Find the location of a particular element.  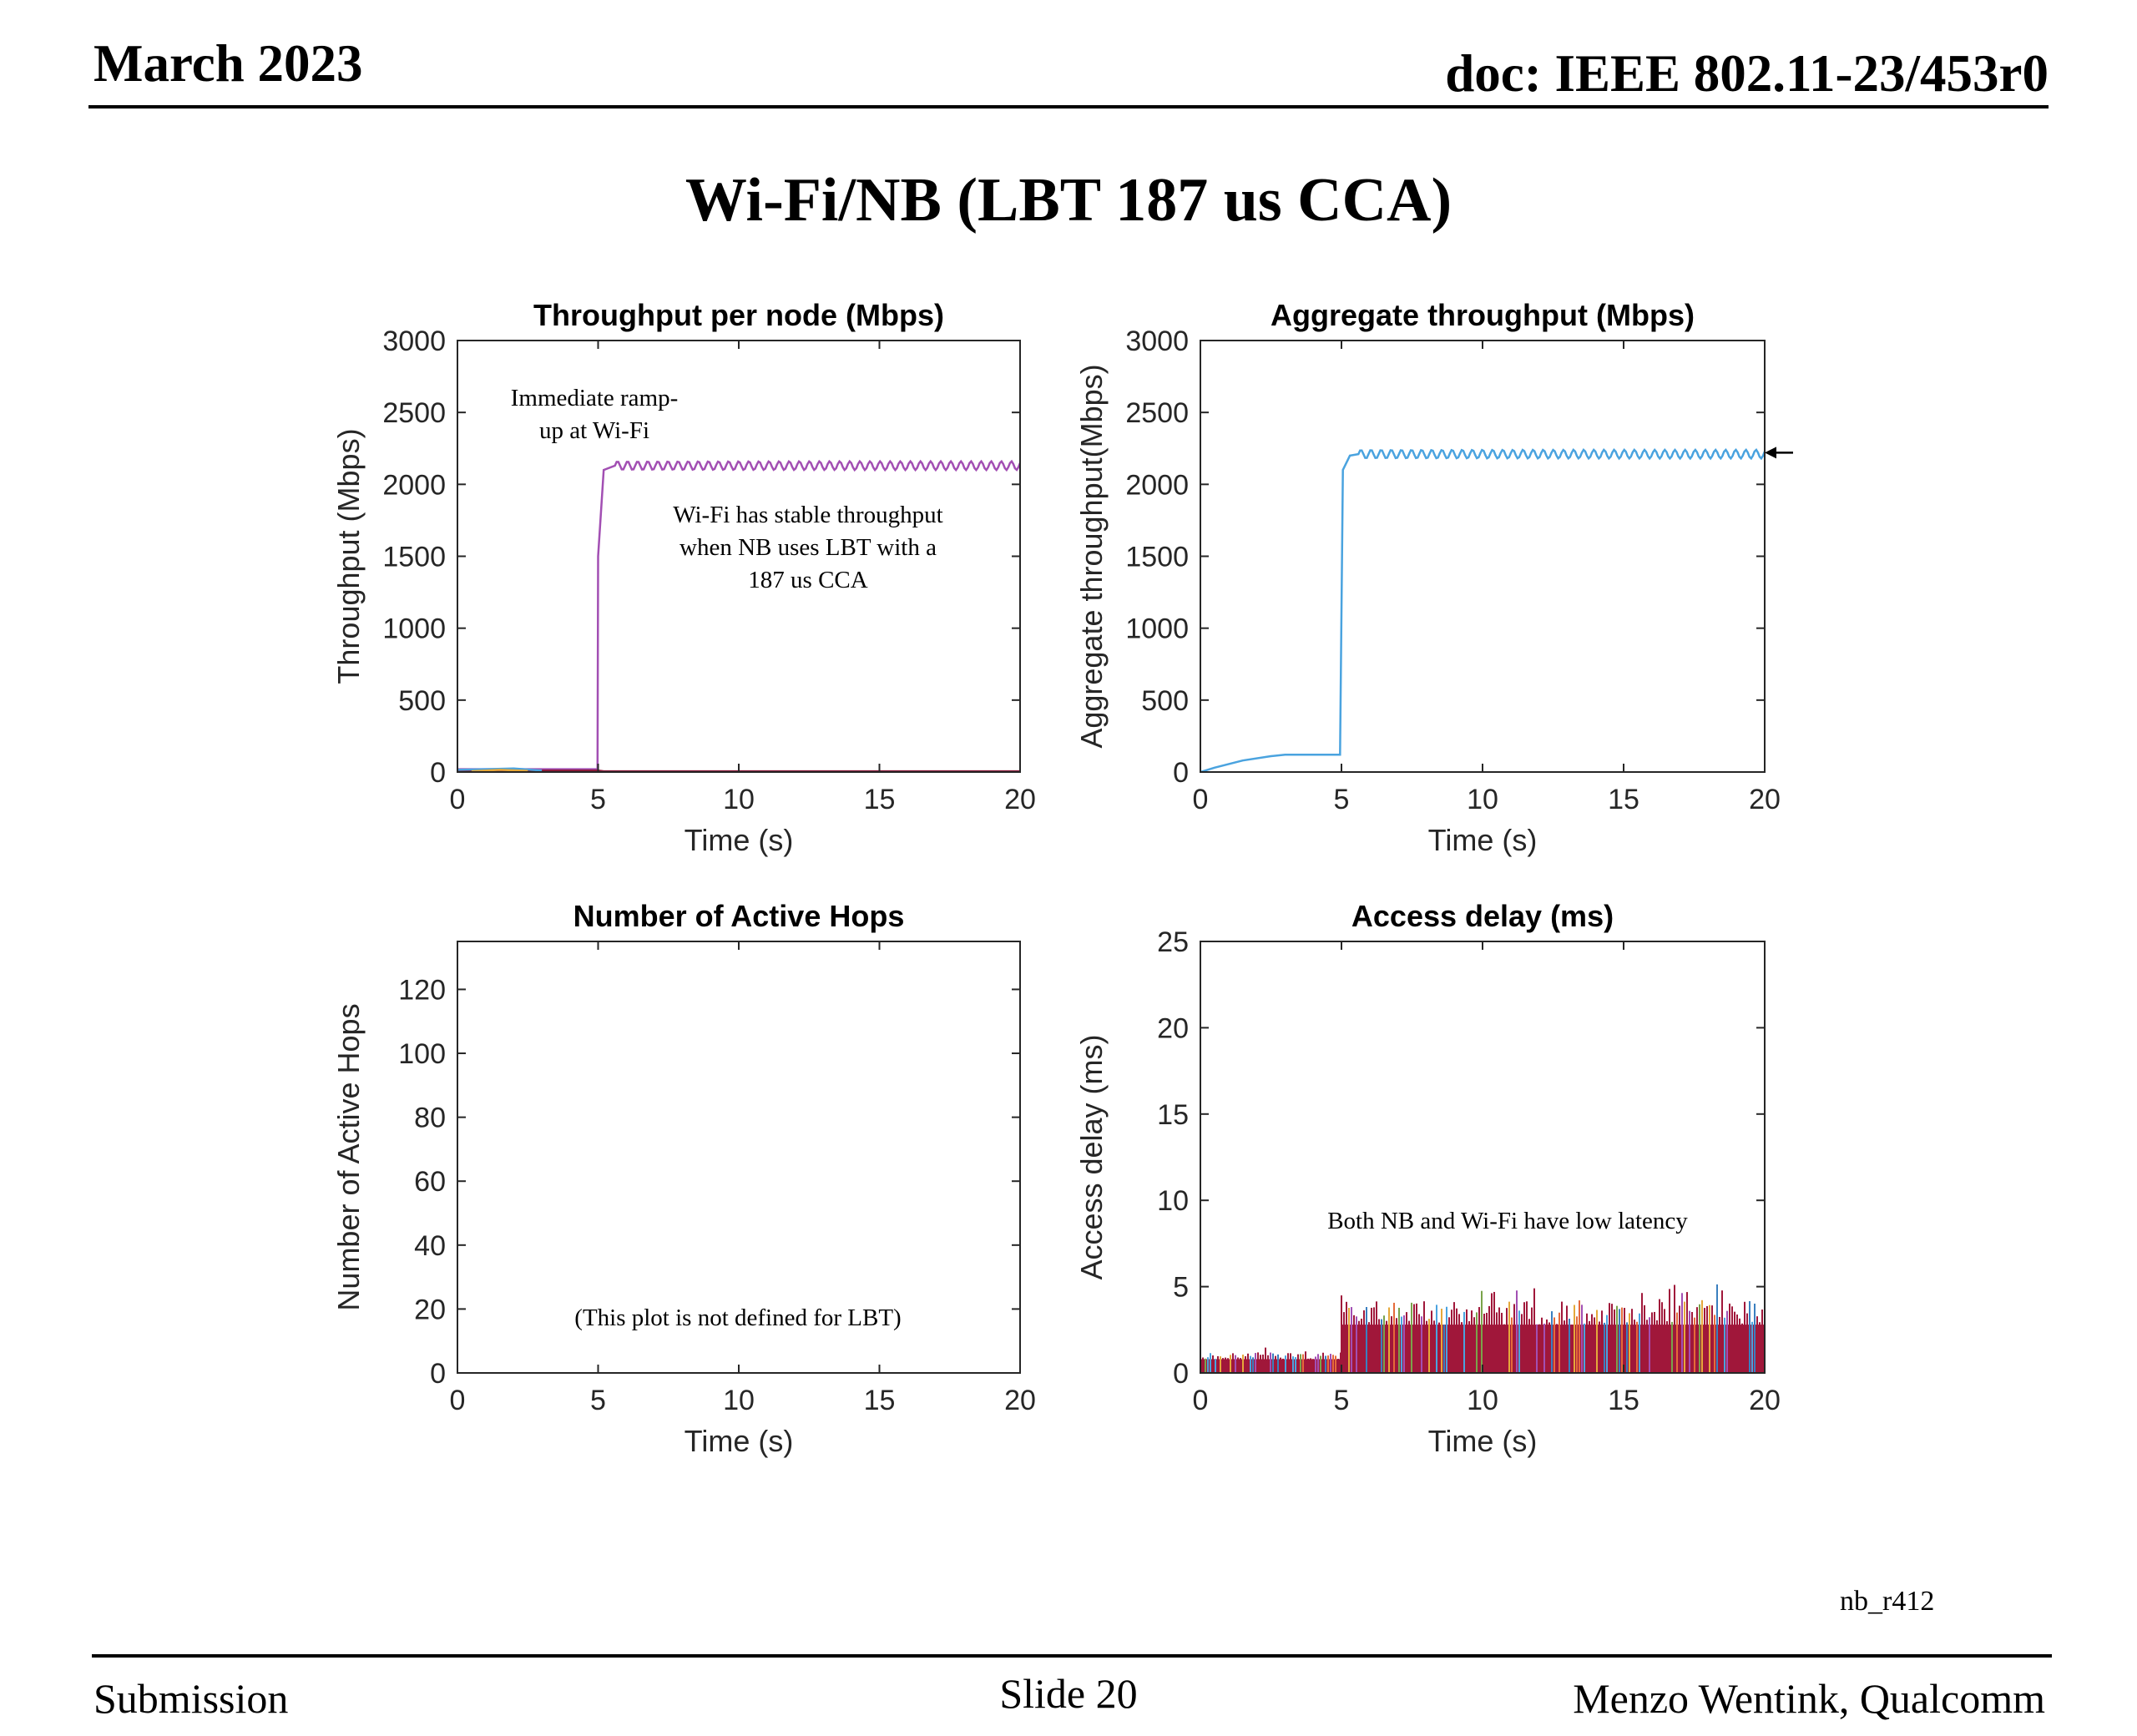

chart-title: Number of Active Hops is located at coordinates (739, 916).